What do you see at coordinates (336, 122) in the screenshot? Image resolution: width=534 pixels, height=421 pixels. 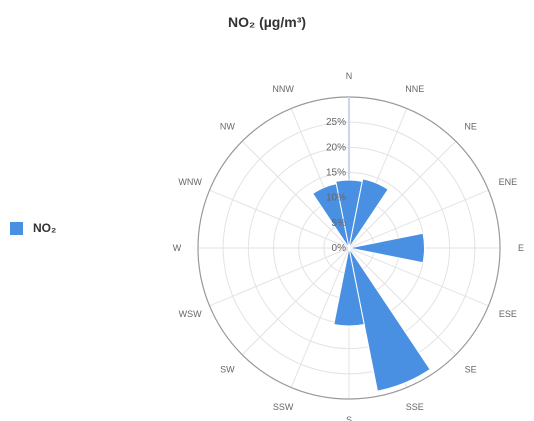 I see `radial-tick-label: 25%` at bounding box center [336, 122].